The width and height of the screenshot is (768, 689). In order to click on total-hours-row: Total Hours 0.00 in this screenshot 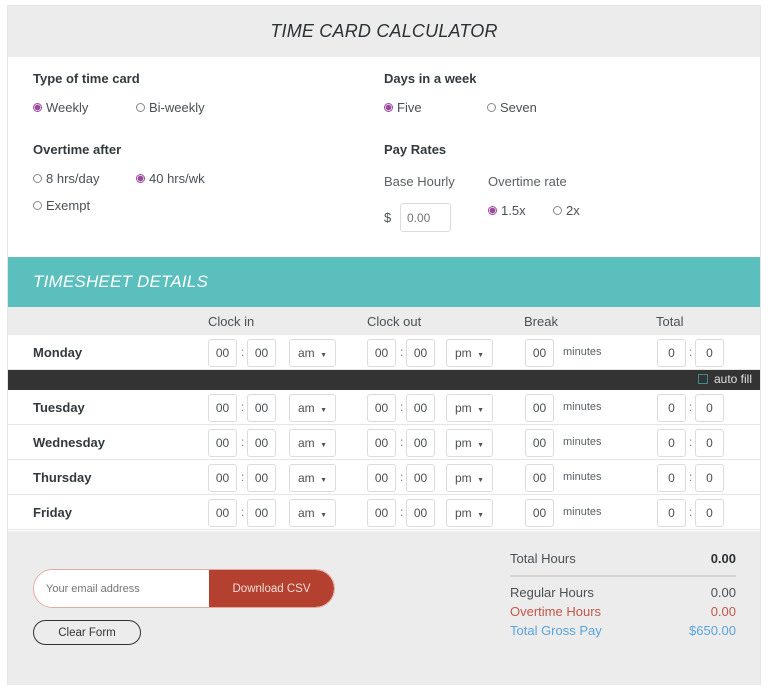, I will do `click(623, 558)`.